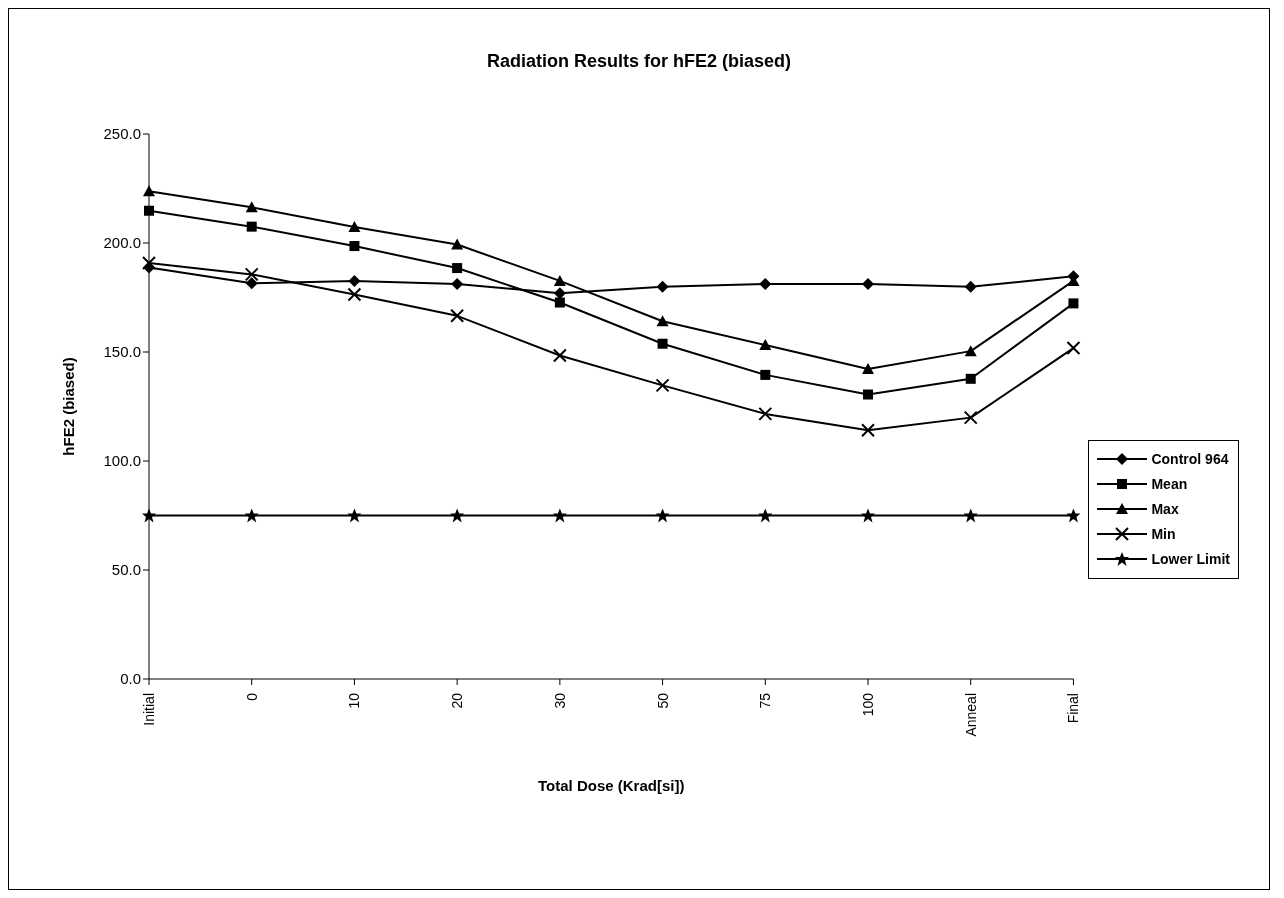 The width and height of the screenshot is (1284, 898). Describe the element at coordinates (1190, 459) in the screenshot. I see `legend-label: Control 964` at that location.